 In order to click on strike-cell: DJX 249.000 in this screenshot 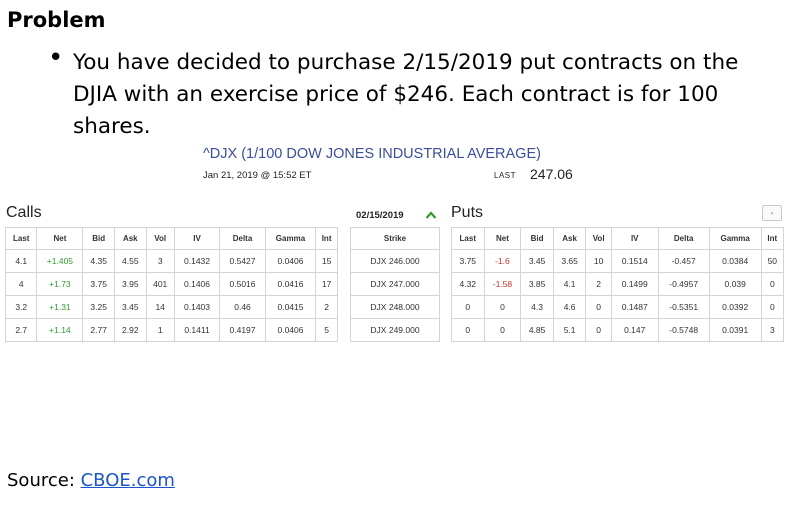, I will do `click(395, 330)`.